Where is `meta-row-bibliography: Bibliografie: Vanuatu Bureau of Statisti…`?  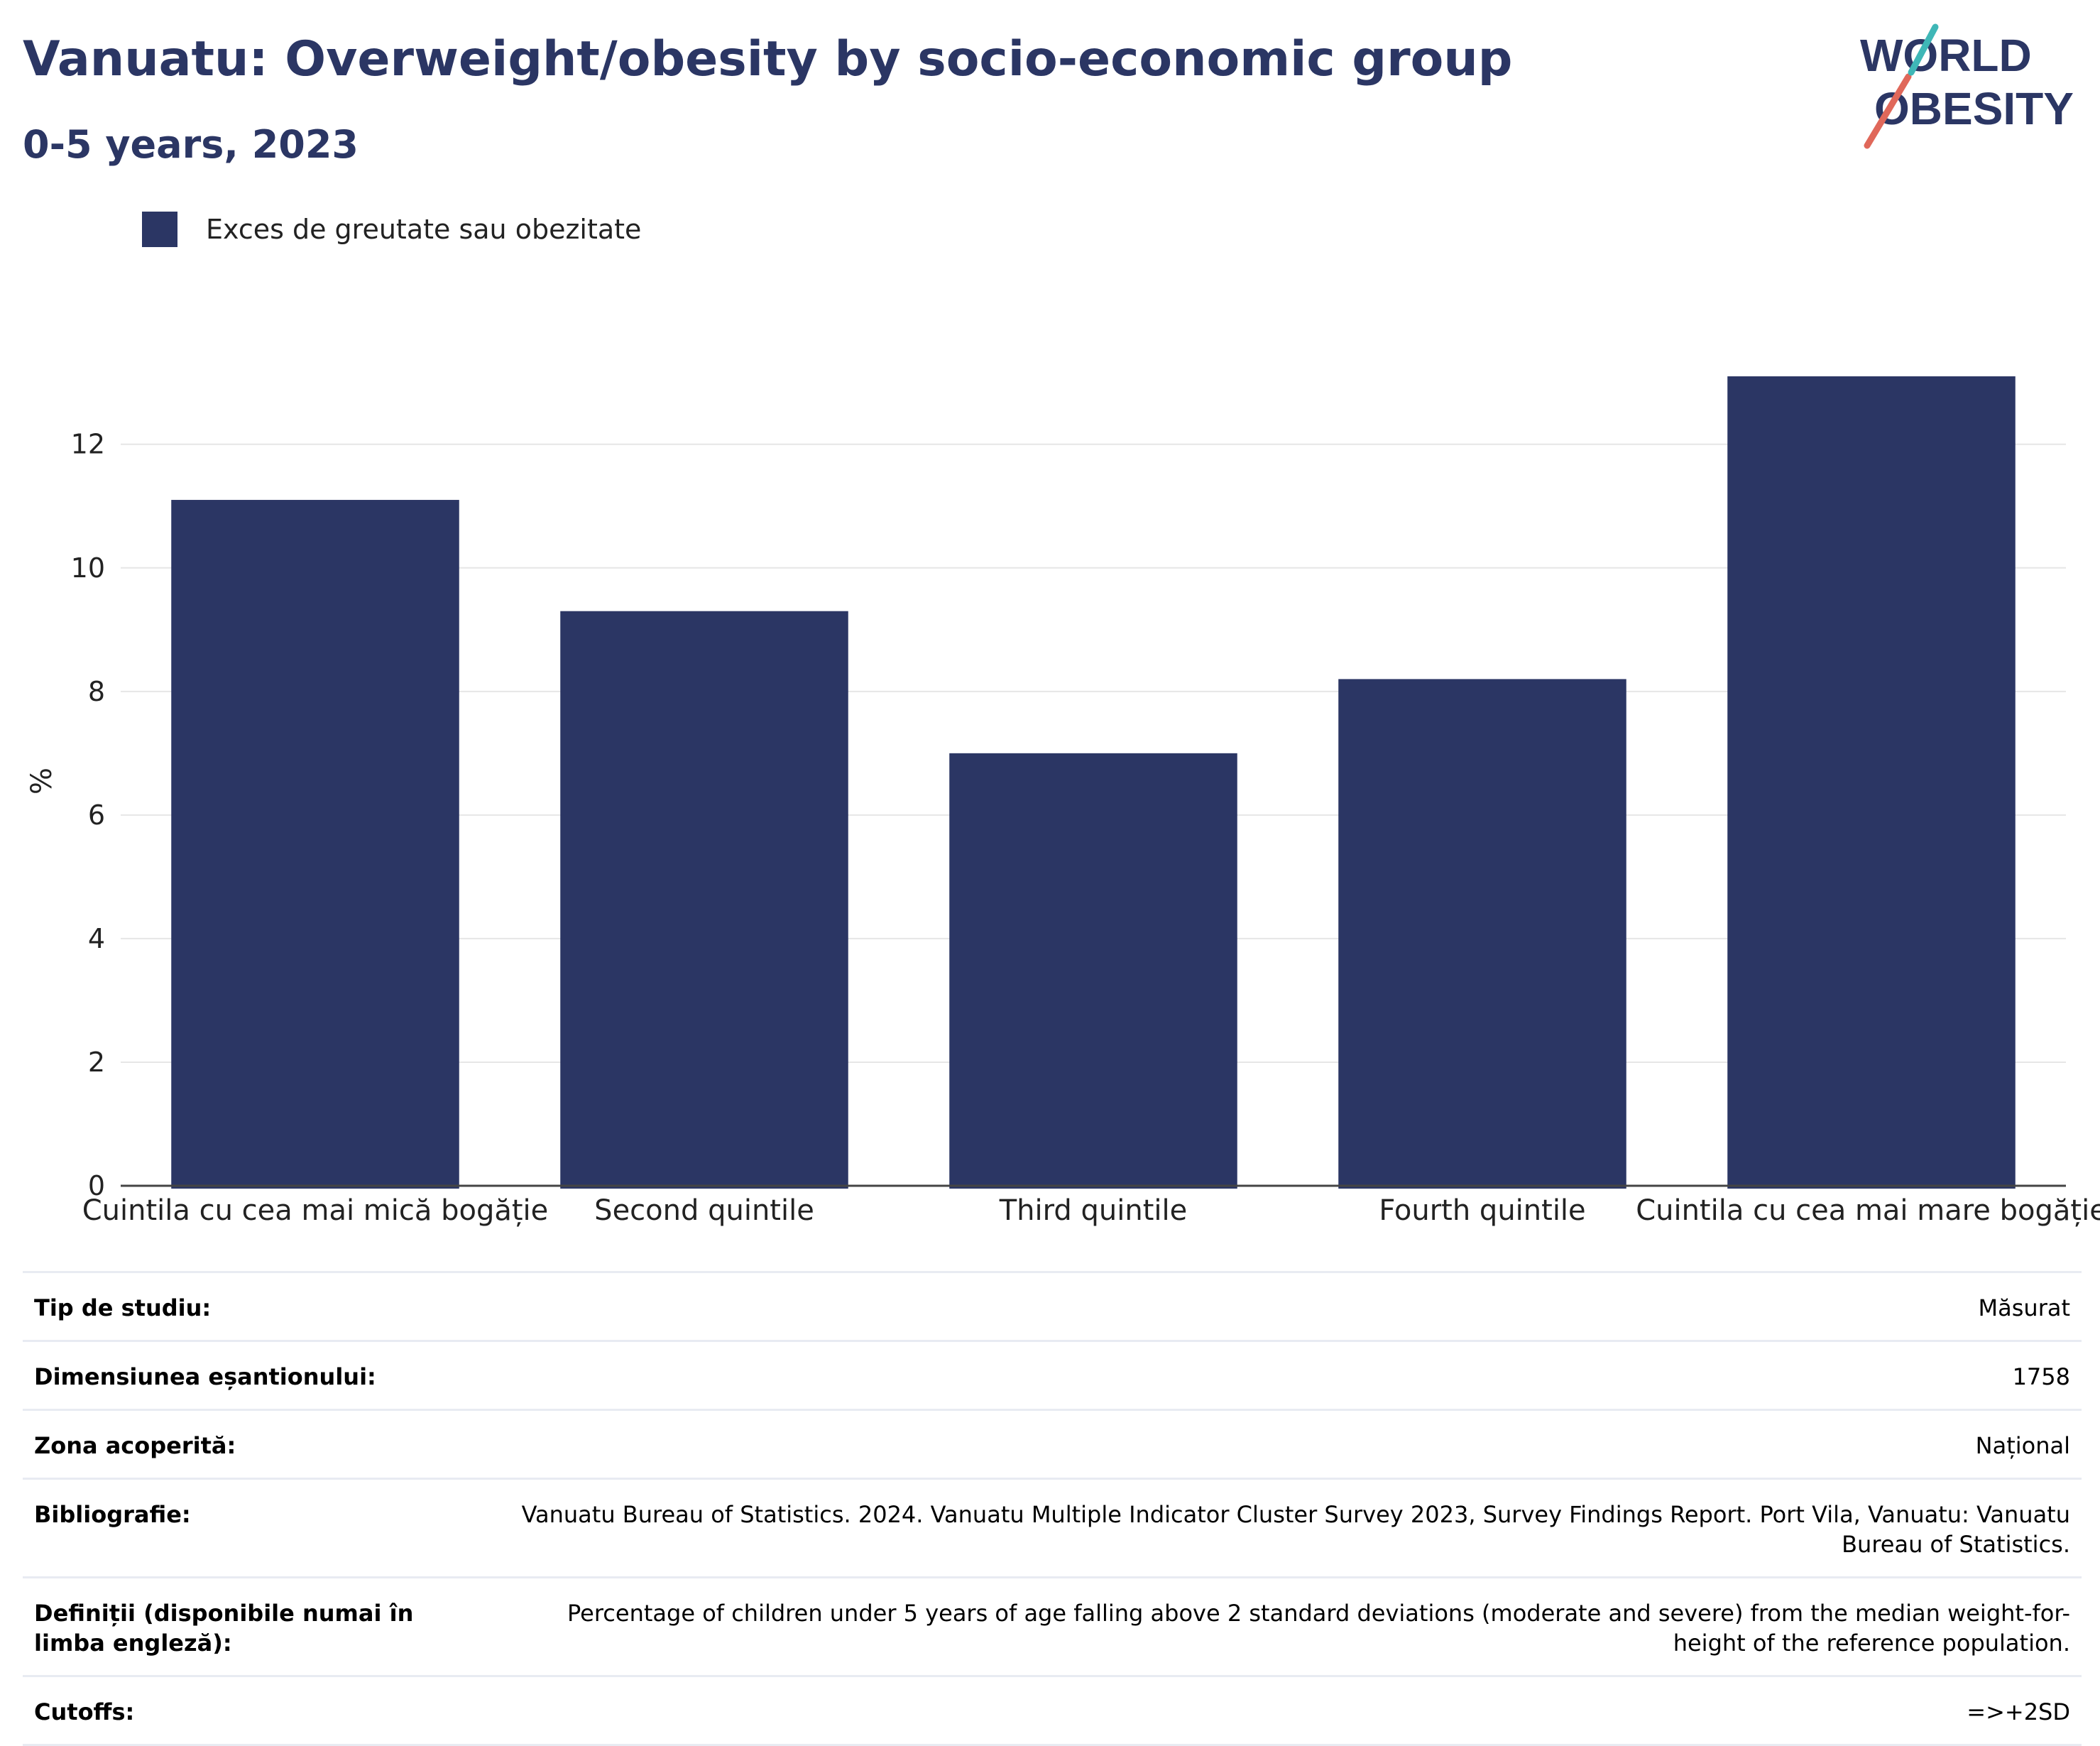 meta-row-bibliography: Bibliografie: Vanuatu Bureau of Statisti… is located at coordinates (1052, 1527).